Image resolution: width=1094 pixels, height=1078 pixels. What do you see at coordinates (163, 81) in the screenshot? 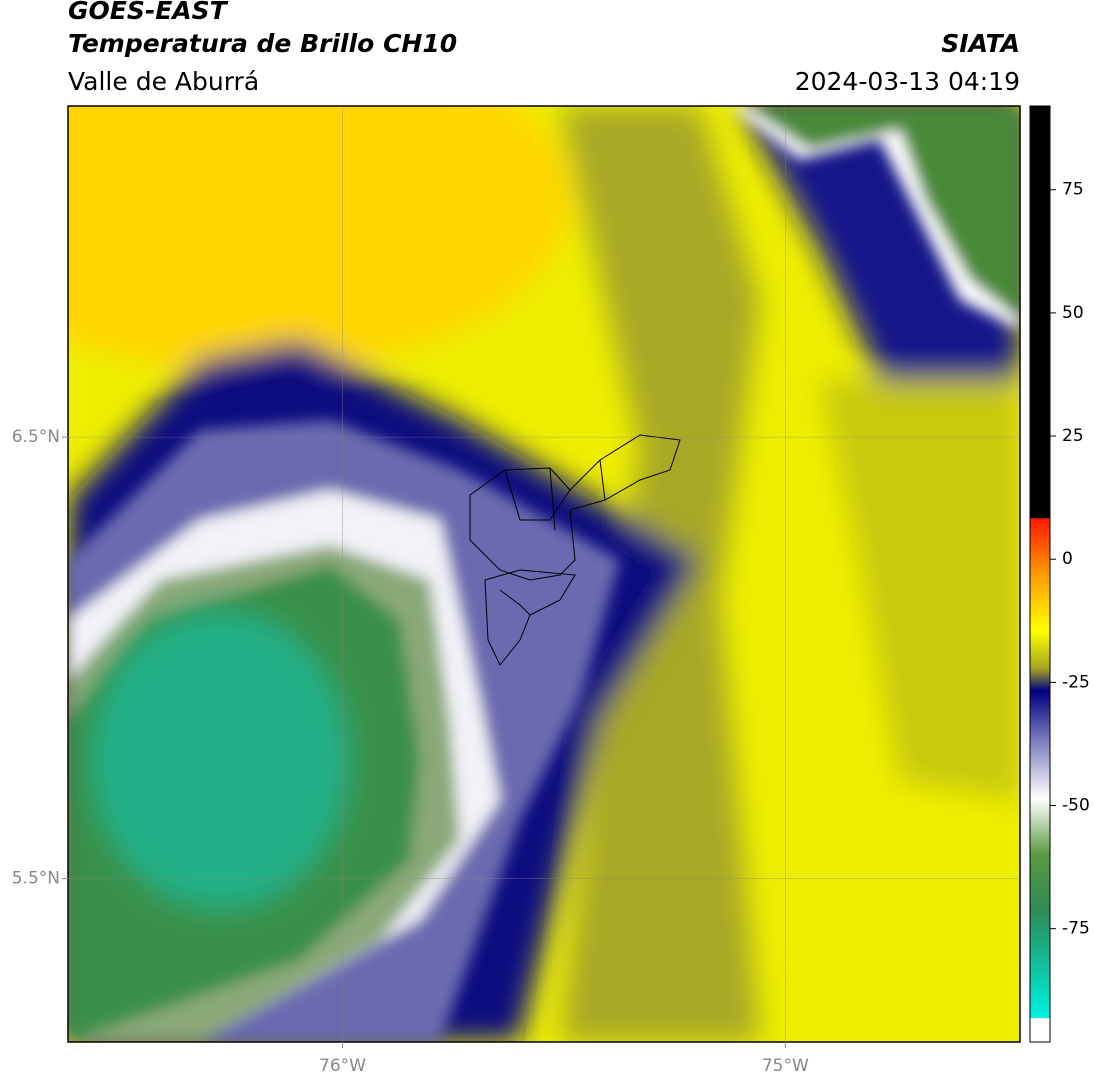
I see `region: Valle de Aburrá` at bounding box center [163, 81].